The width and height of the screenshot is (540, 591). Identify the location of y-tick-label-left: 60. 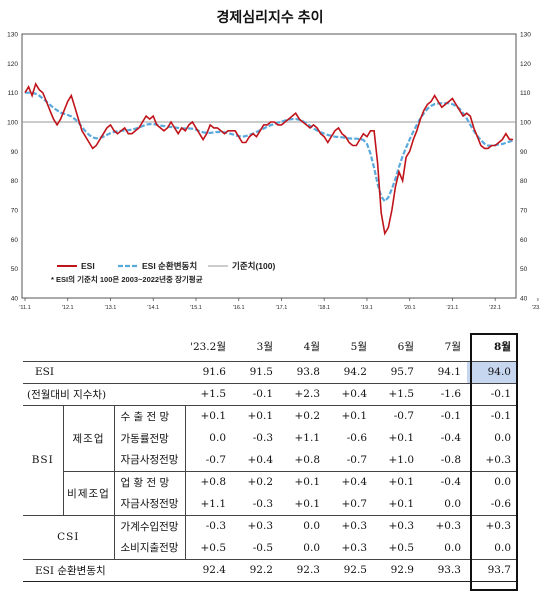
(15, 240).